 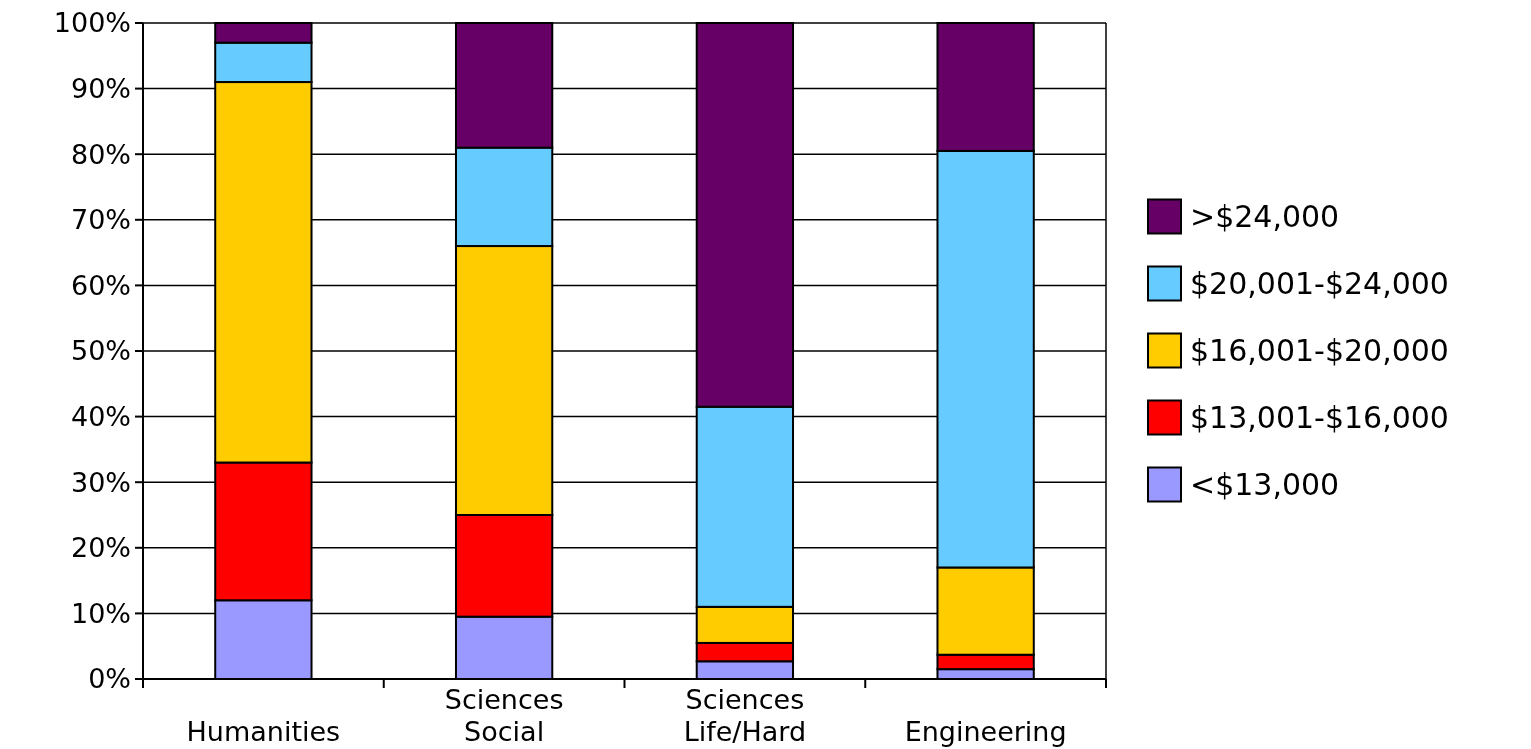 I want to click on y-tick-label: 60%, so click(x=100, y=285).